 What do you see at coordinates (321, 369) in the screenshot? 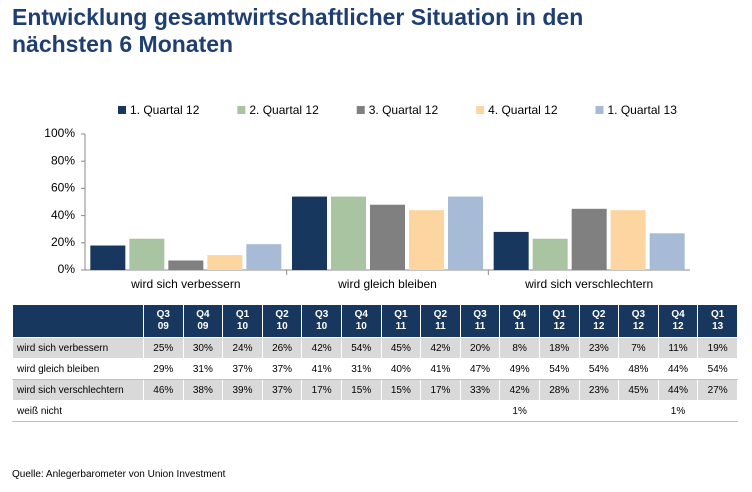
I see `table-cell: 41%` at bounding box center [321, 369].